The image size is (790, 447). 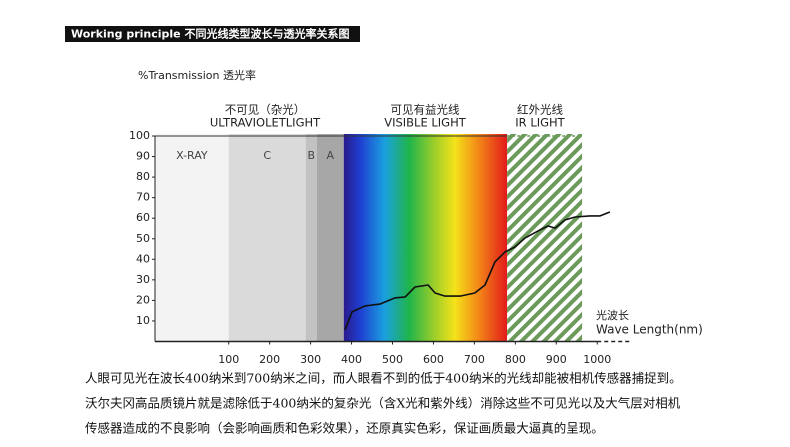 What do you see at coordinates (433, 359) in the screenshot?
I see `x-tick-label: 600` at bounding box center [433, 359].